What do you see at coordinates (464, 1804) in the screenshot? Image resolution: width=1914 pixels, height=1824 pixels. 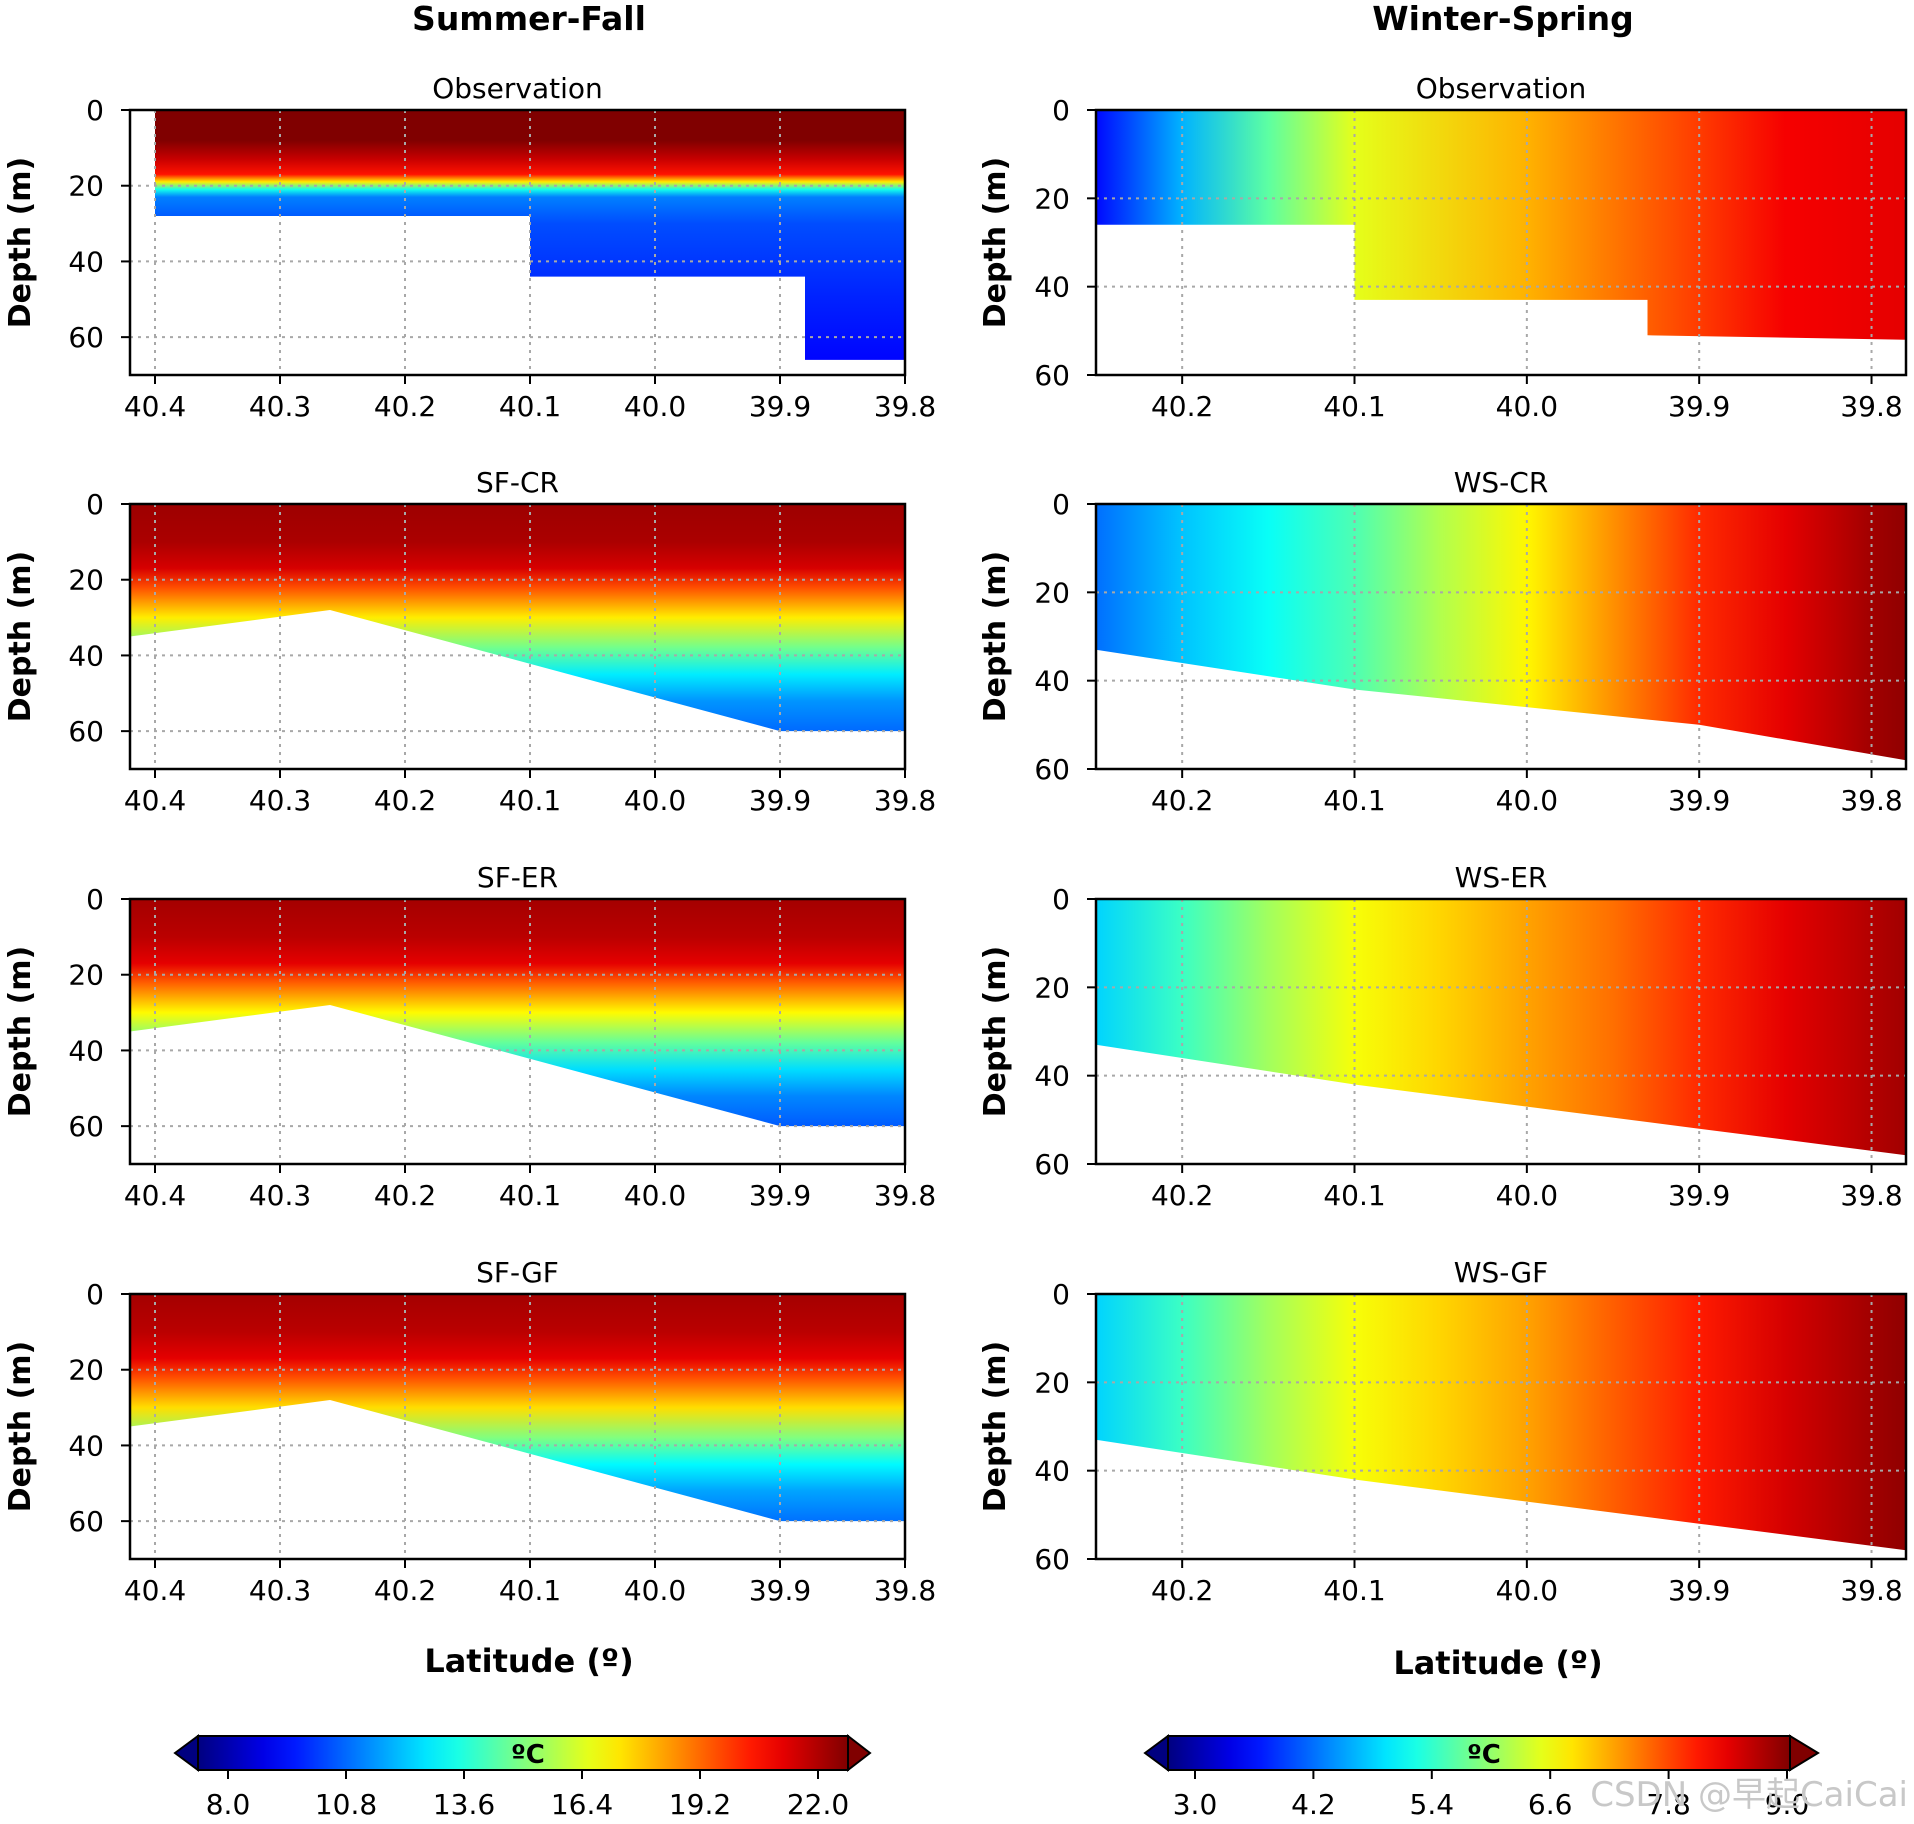 I see `colorbar-tick-label: 13.6` at bounding box center [464, 1804].